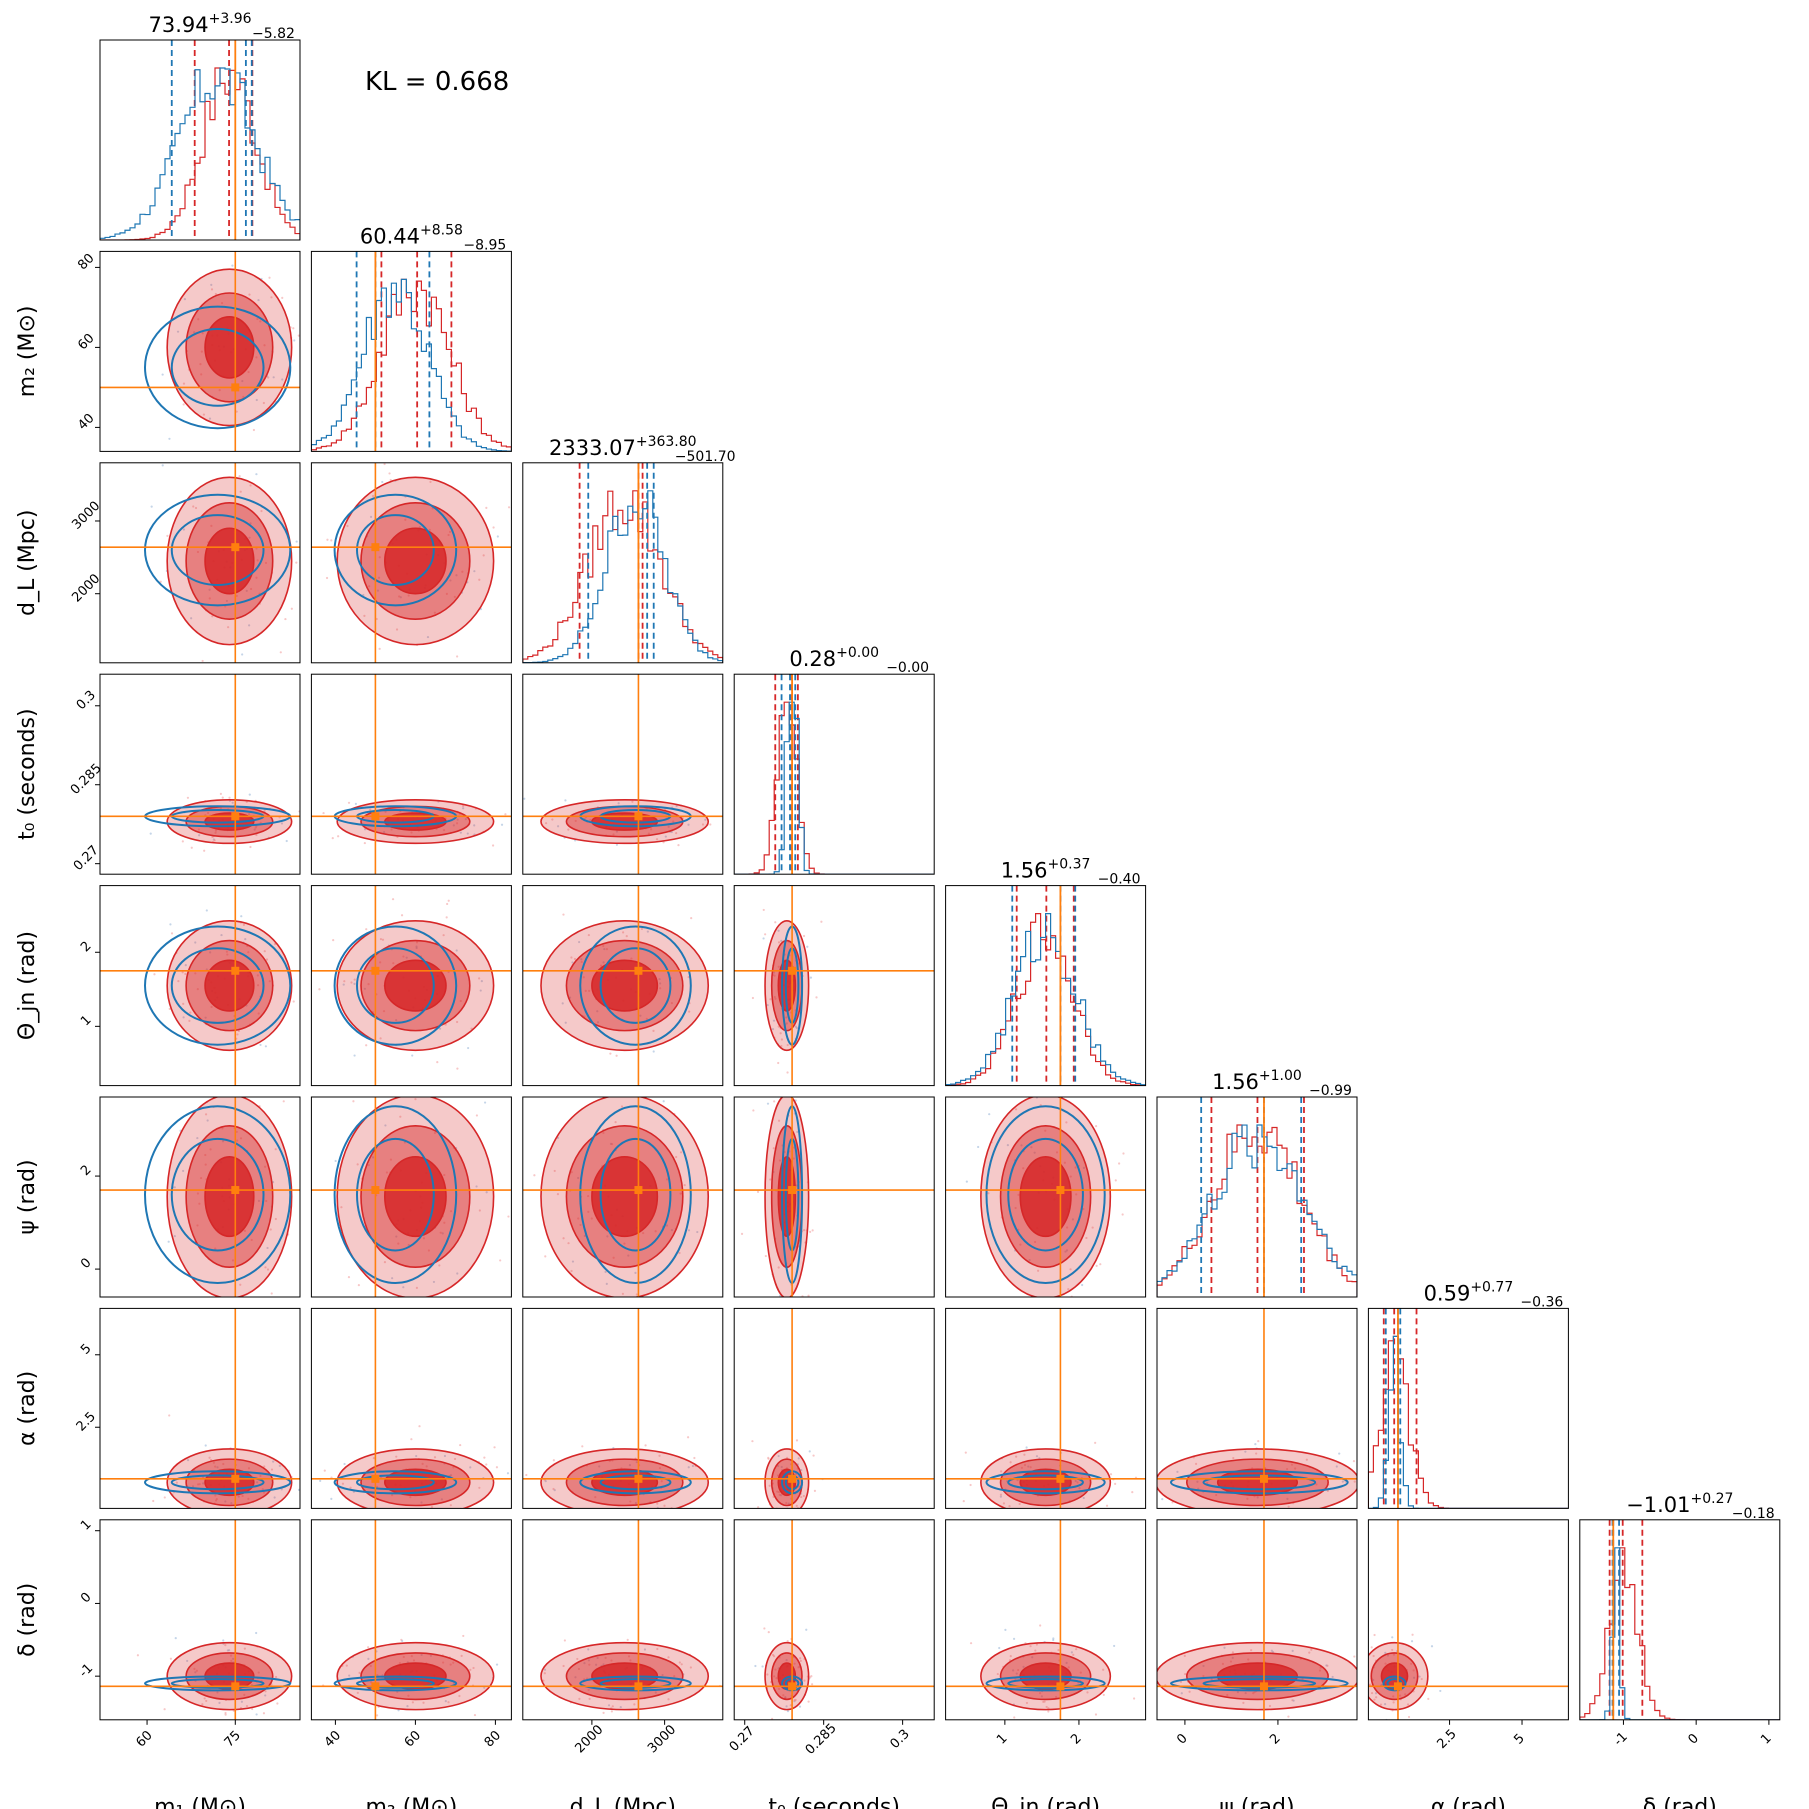  Describe the element at coordinates (1045, 1802) in the screenshot. I see `x-axis-label-theta: Θ_jn (rad)` at that location.